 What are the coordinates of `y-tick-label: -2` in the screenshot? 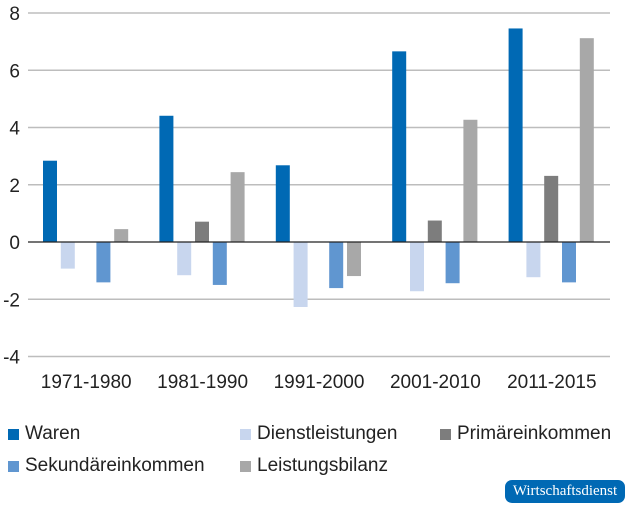 It's located at (11, 300).